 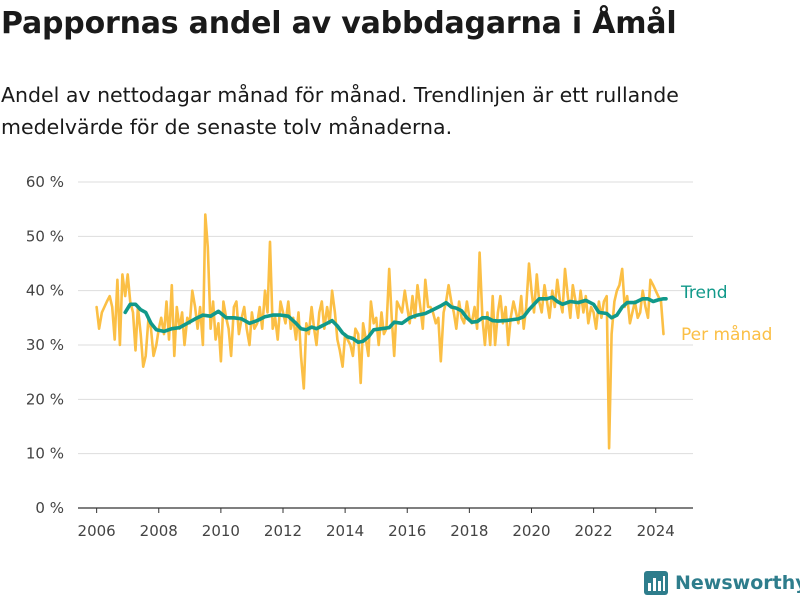 I want to click on x-tick-label: 2014, so click(x=345, y=531).